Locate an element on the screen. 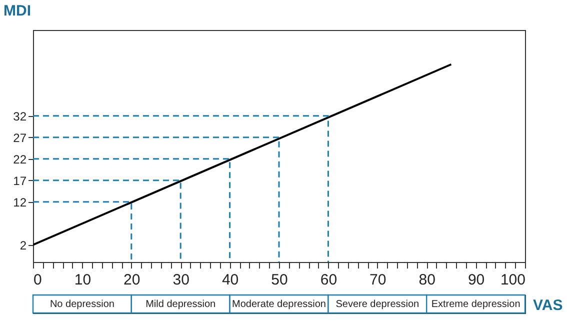 The width and height of the screenshot is (567, 330). x-tick-label: 0 is located at coordinates (38, 280).